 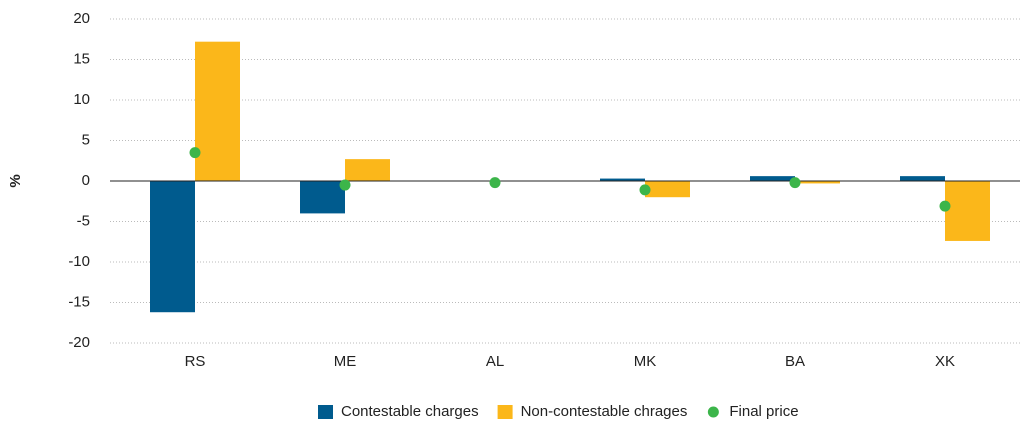 I want to click on legend-label: Non-contestable chrages, so click(x=604, y=411).